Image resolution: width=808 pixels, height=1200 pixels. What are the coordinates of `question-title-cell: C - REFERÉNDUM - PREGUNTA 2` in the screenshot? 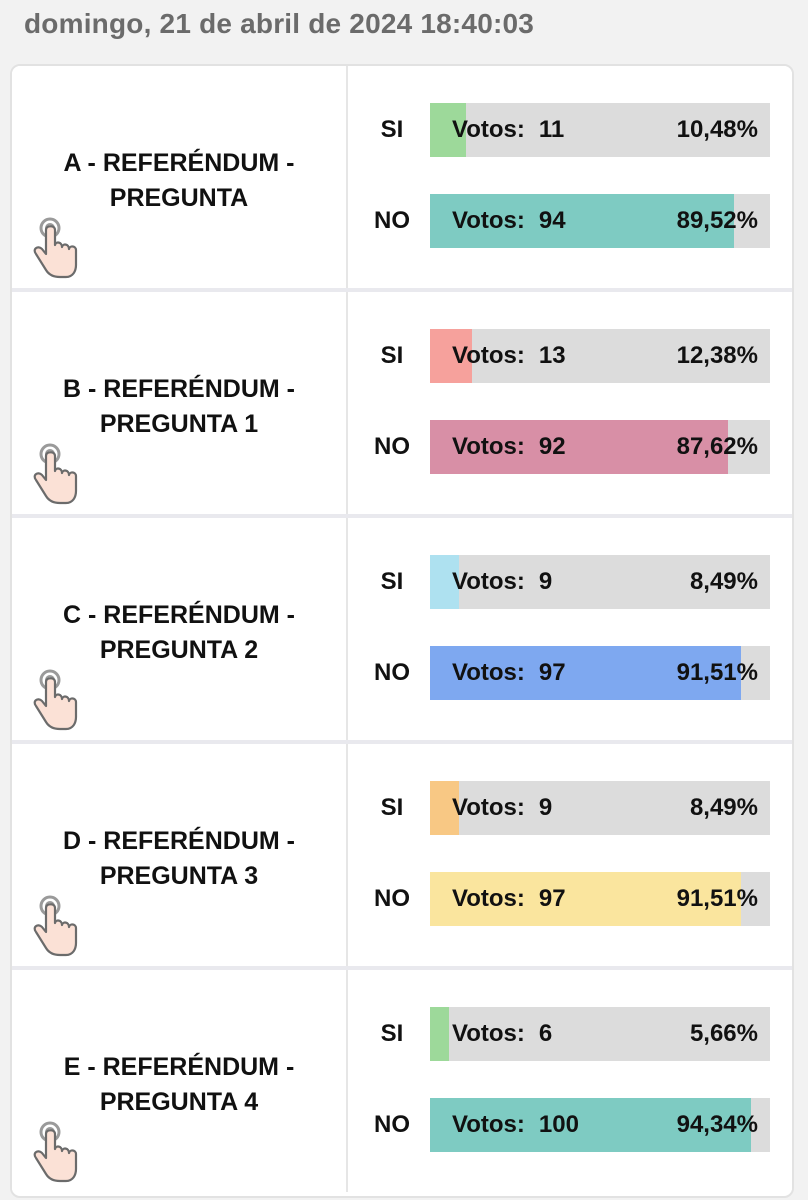 It's located at (180, 629).